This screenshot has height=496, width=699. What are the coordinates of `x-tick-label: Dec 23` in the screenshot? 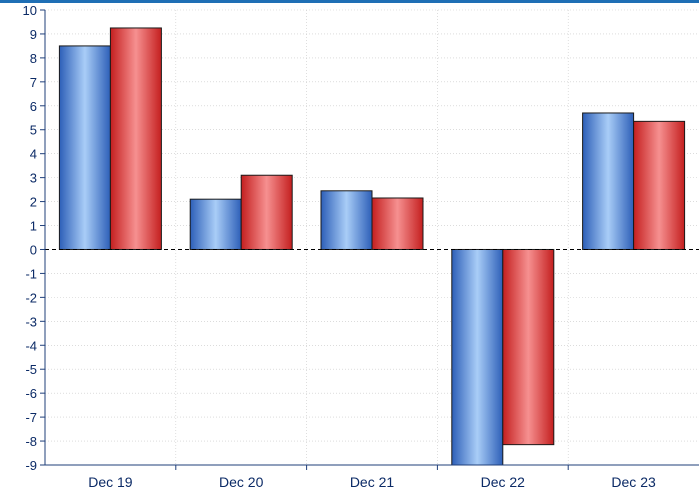 It's located at (633, 482).